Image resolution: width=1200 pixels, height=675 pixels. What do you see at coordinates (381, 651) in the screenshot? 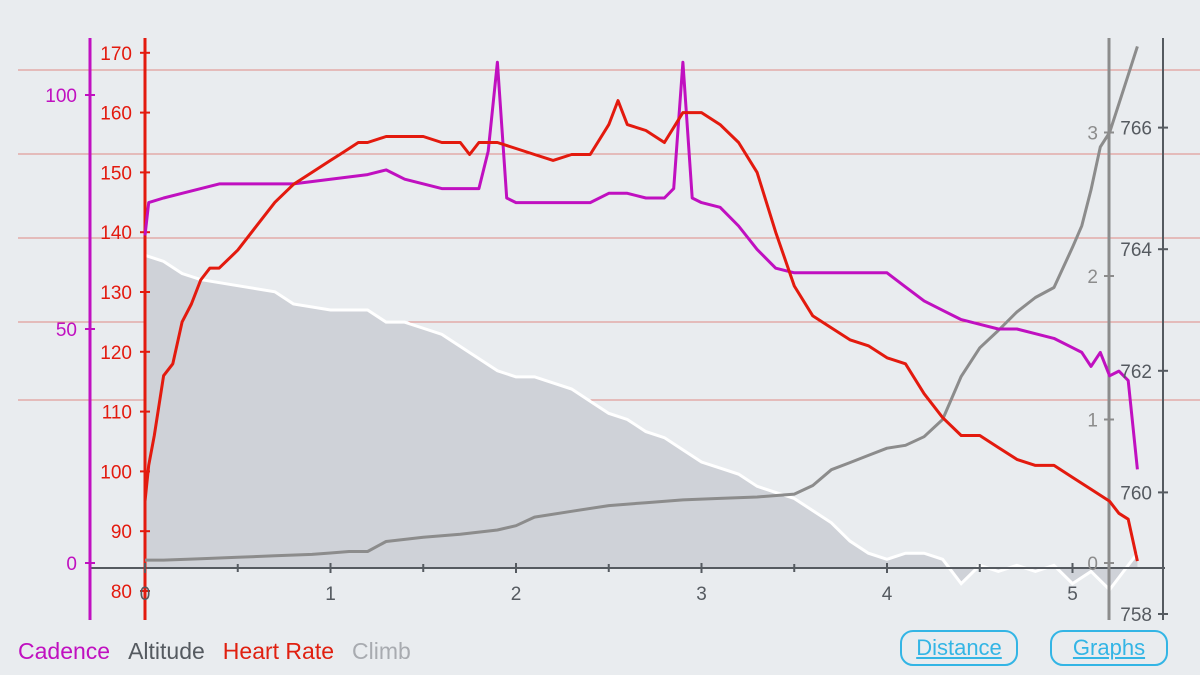
I see `legend-climb: Climb` at bounding box center [381, 651].